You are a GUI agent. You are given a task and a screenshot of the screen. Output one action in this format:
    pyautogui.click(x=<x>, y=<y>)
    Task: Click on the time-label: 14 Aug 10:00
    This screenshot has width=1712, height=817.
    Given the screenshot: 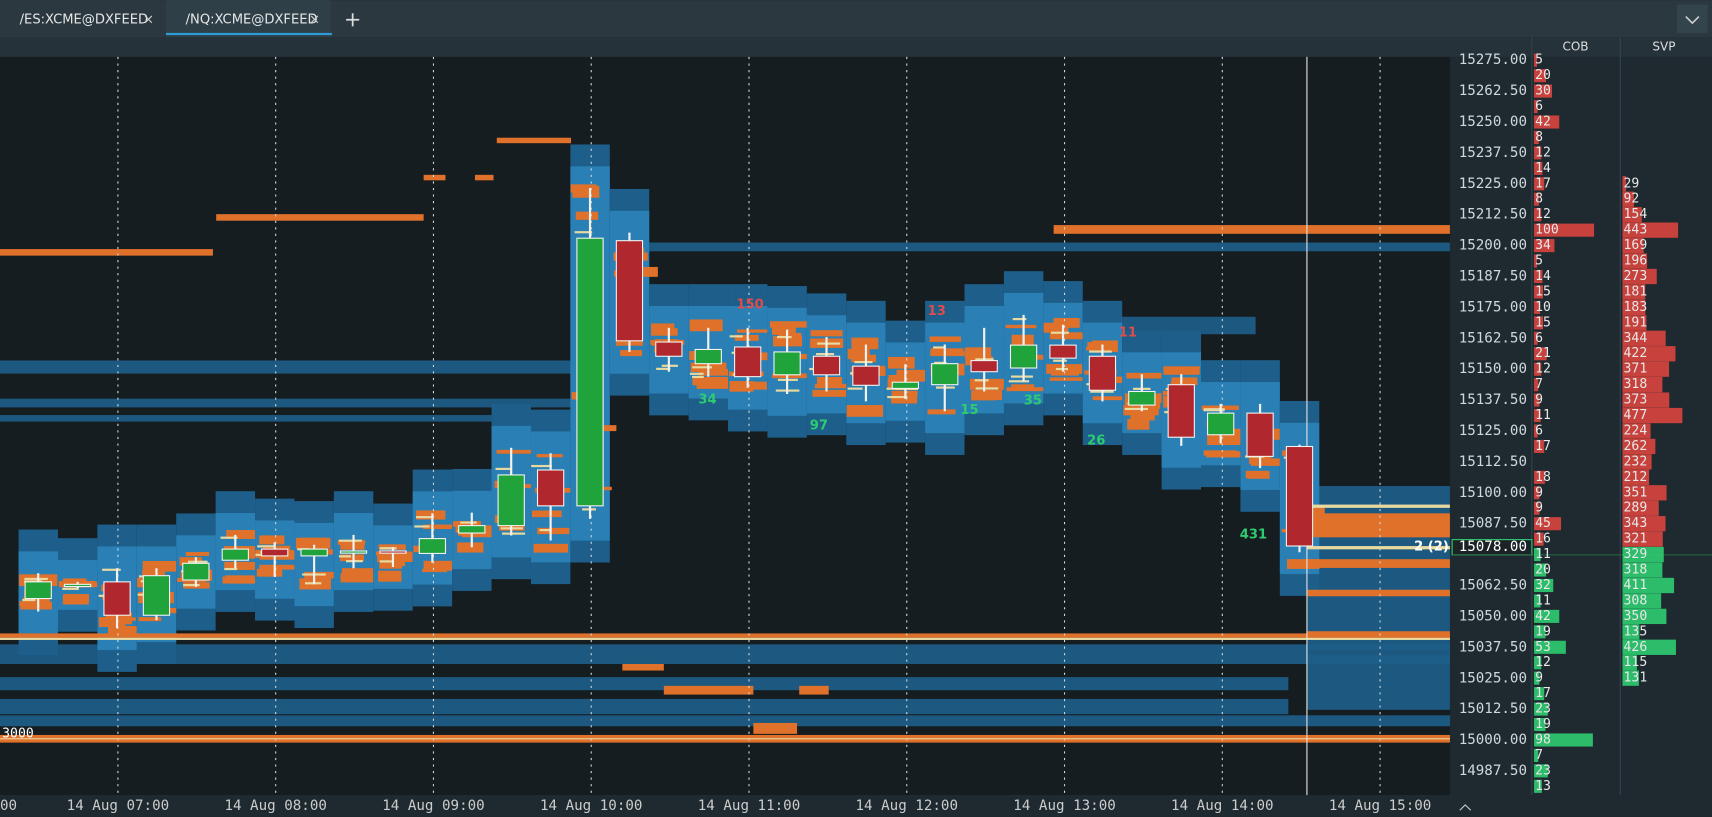 What is the action you would take?
    pyautogui.click(x=591, y=806)
    